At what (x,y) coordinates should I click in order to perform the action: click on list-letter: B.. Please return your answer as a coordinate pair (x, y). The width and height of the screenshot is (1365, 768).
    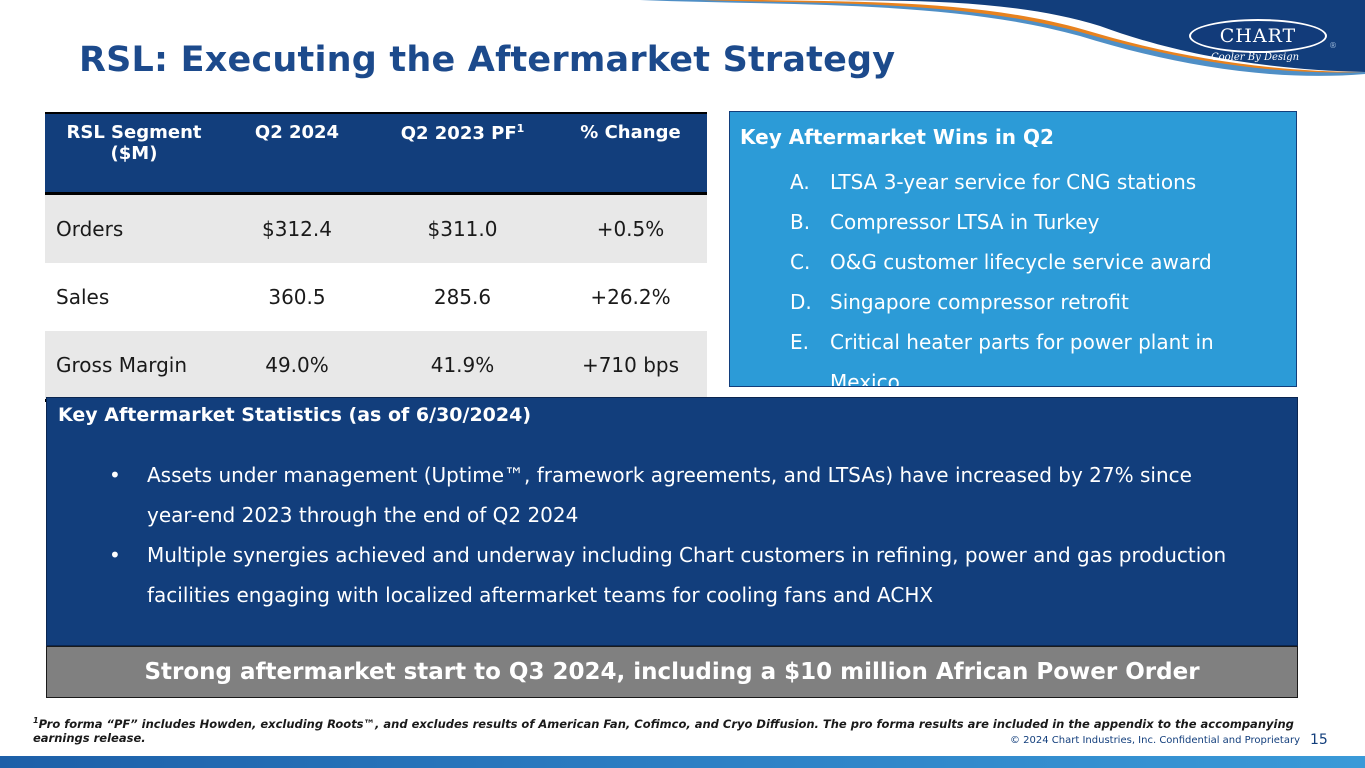
    Looking at the image, I should click on (800, 222).